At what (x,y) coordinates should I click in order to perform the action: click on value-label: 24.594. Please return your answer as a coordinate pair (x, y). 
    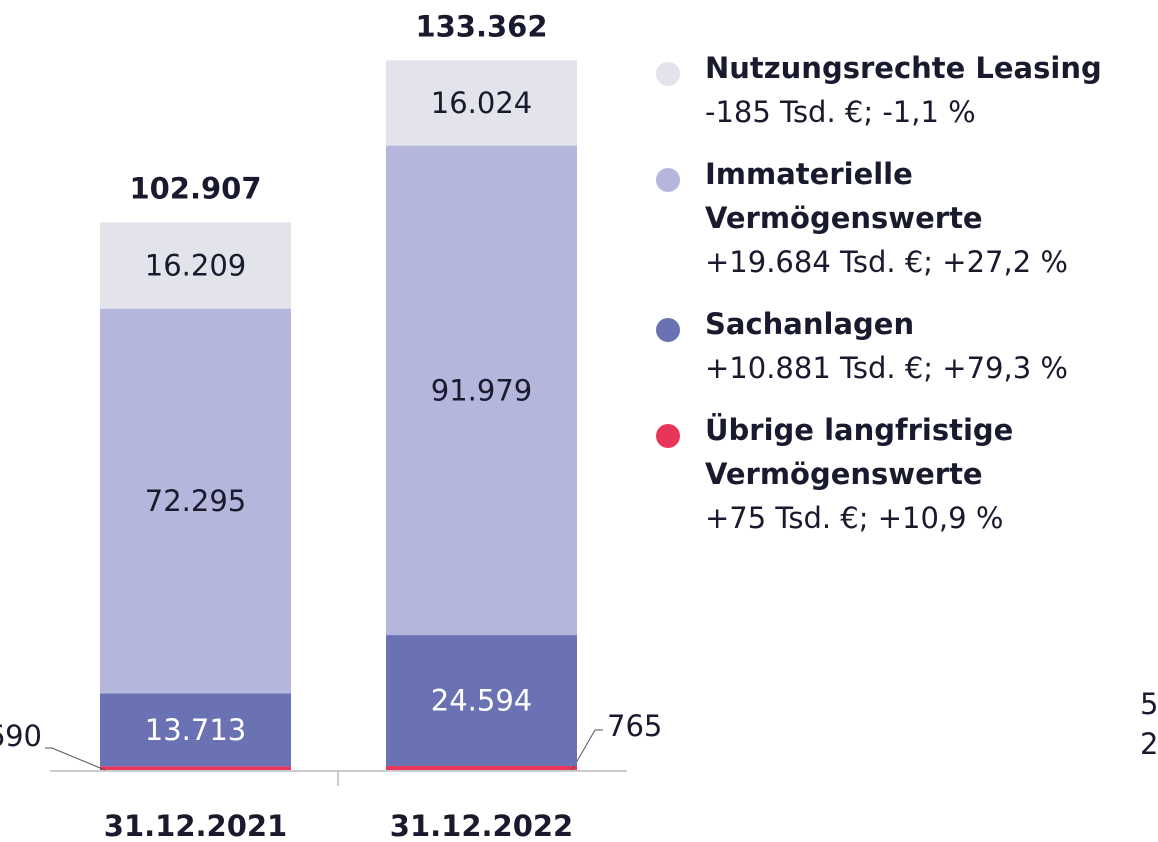
    Looking at the image, I should click on (481, 700).